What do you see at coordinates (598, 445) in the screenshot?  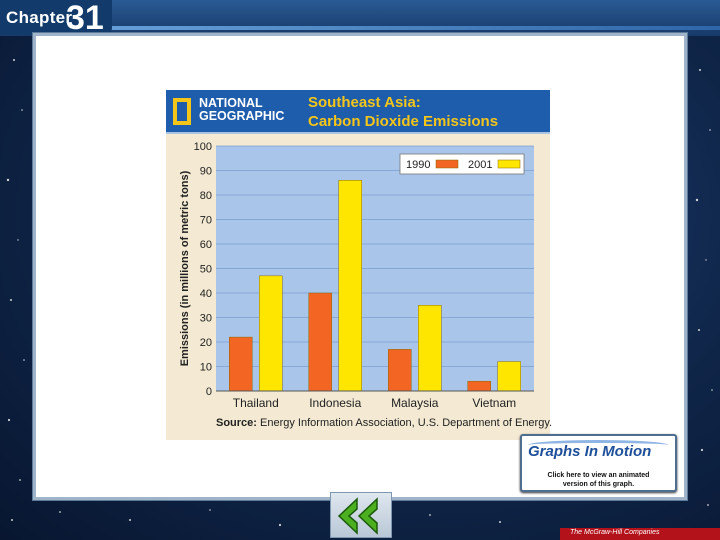 I see `motion-swoosh-icon` at bounding box center [598, 445].